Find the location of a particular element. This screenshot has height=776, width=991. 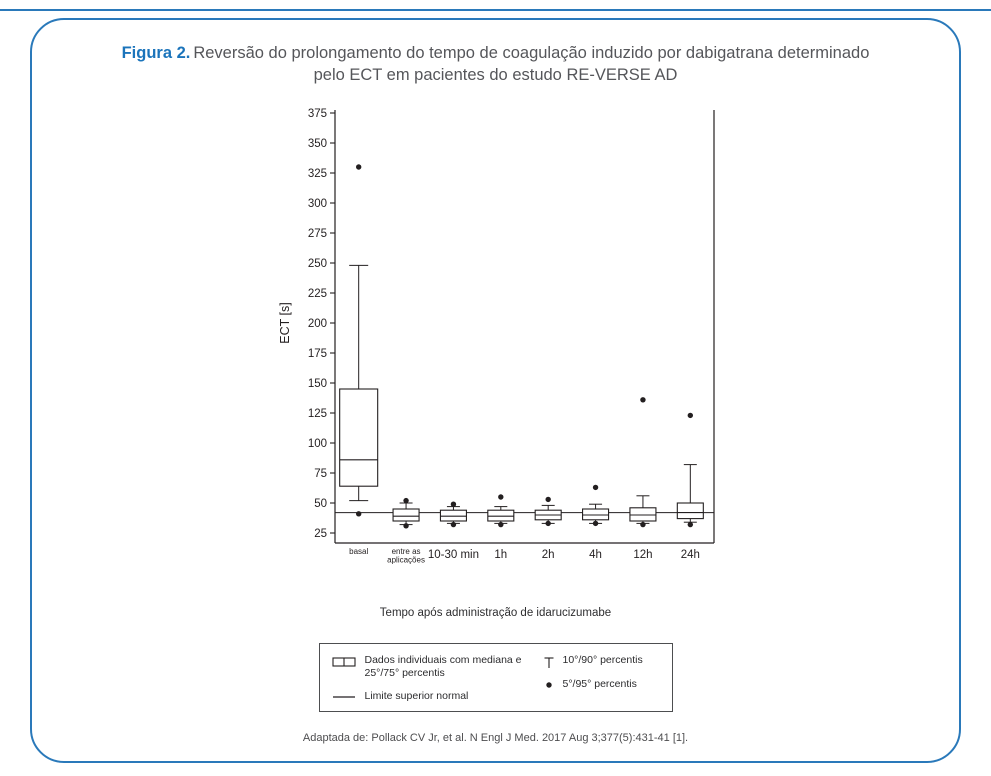

svg-text: 12h is located at coordinates (642, 555).